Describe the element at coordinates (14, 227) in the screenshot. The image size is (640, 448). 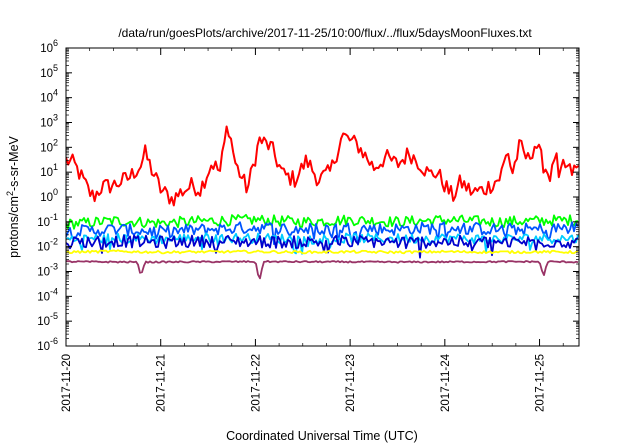
I see `y-axis-label-prefix: protons/cm` at that location.